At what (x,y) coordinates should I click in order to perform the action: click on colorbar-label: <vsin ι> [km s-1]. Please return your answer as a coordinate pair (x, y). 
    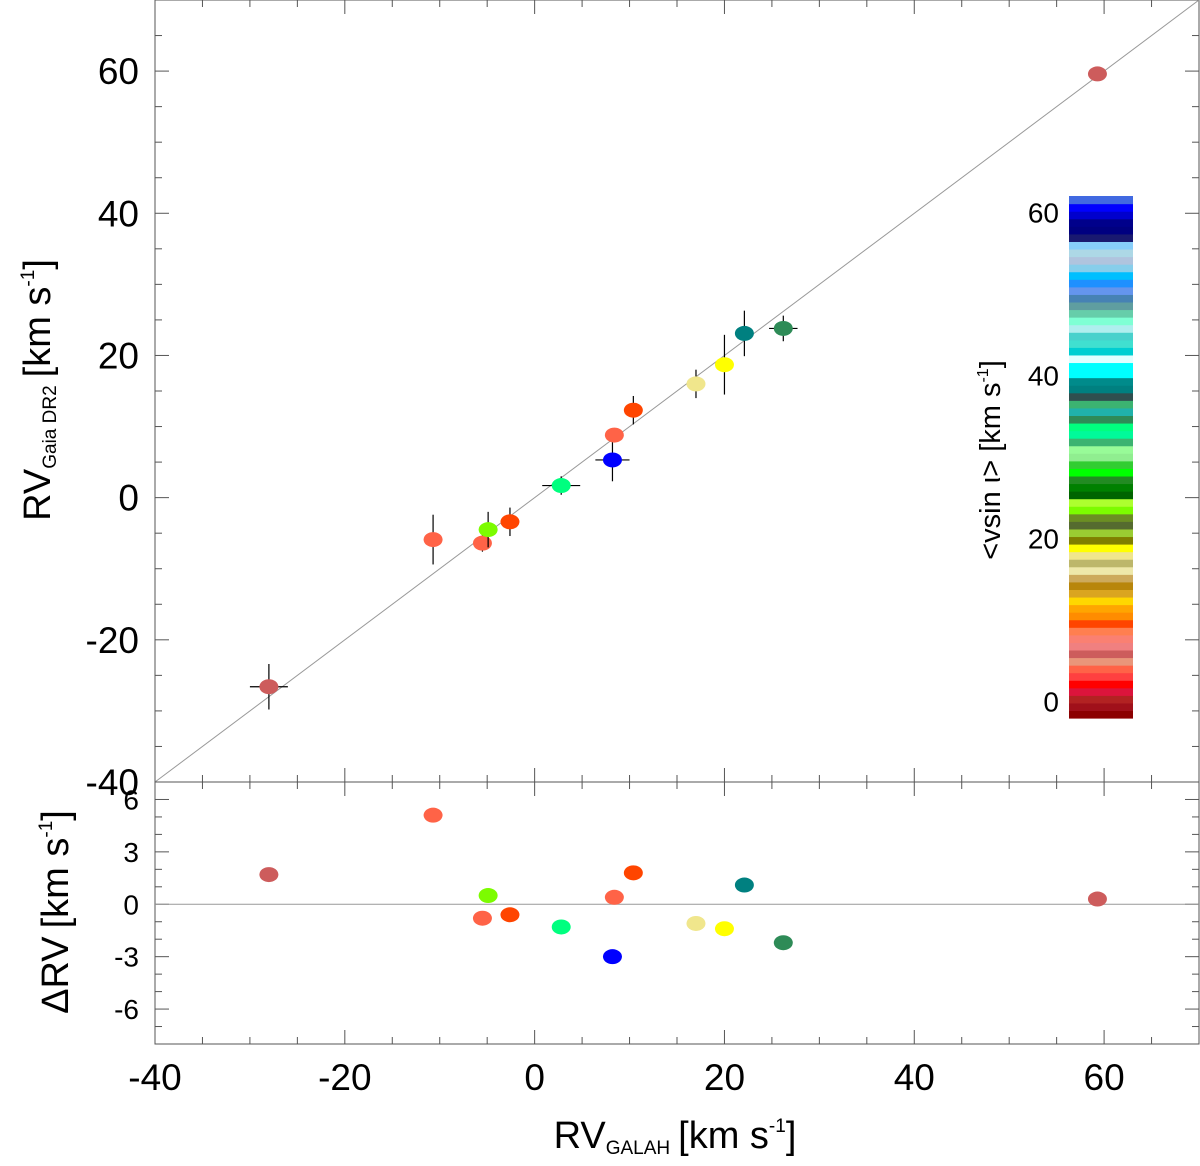
    Looking at the image, I should click on (991, 460).